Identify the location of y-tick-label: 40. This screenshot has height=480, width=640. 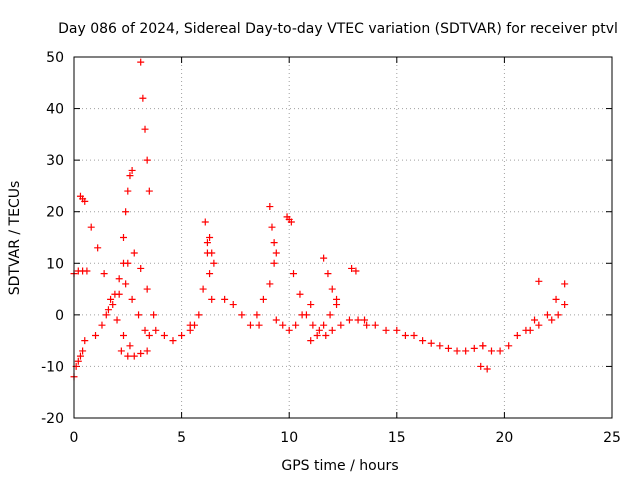
(55, 110).